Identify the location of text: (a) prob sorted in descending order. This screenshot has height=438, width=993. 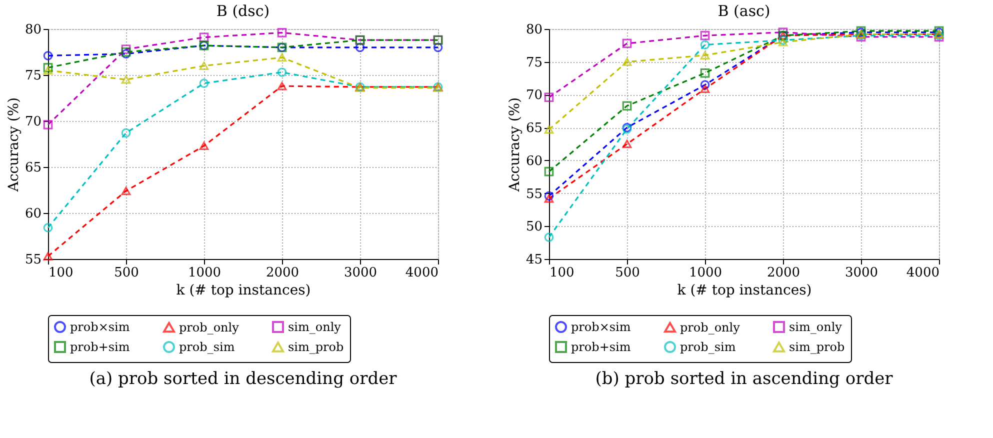
(243, 379).